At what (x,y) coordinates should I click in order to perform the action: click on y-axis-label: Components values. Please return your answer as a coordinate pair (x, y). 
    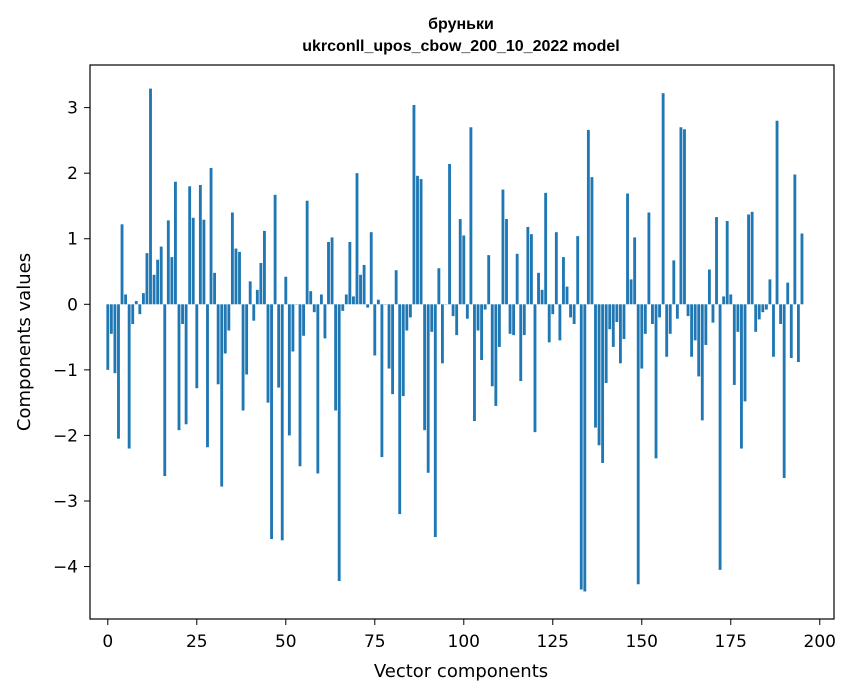
    Looking at the image, I should click on (24, 342).